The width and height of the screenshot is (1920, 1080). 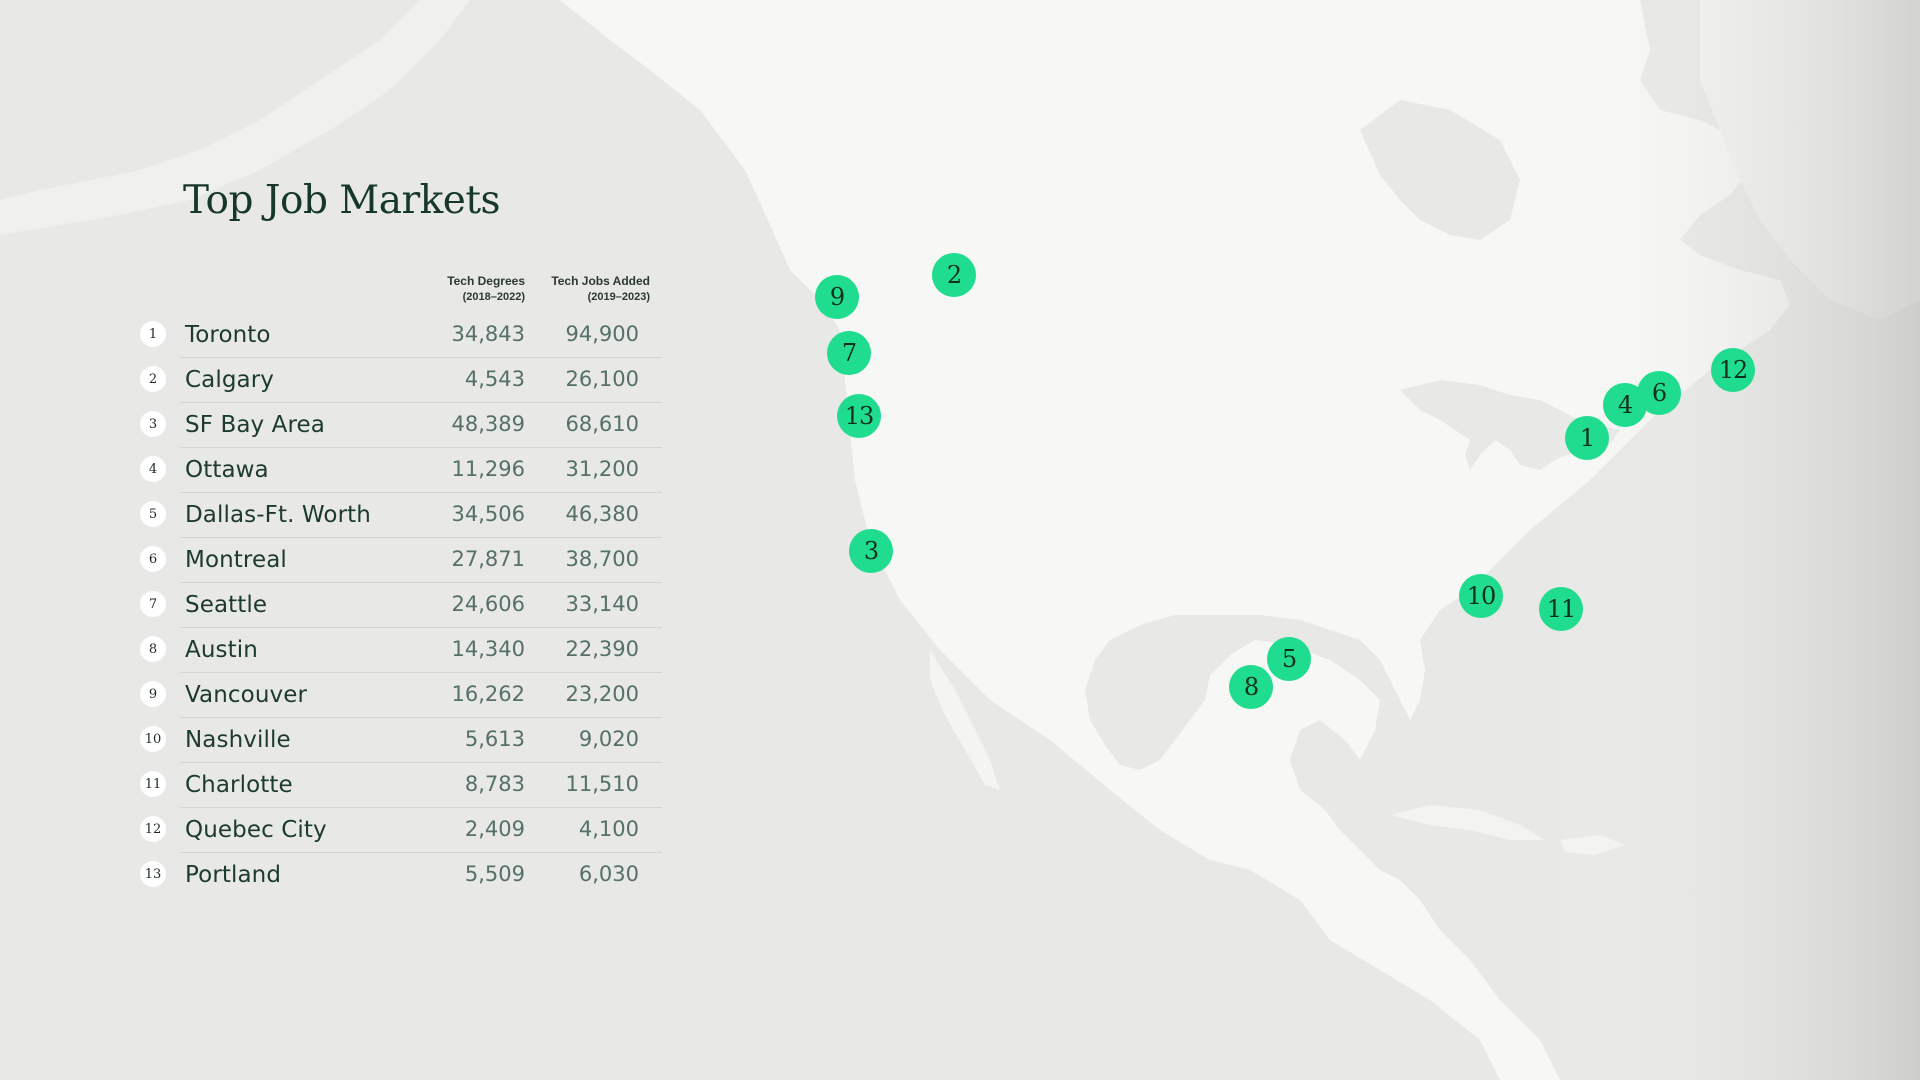 I want to click on rank-badge: 12, so click(x=153, y=829).